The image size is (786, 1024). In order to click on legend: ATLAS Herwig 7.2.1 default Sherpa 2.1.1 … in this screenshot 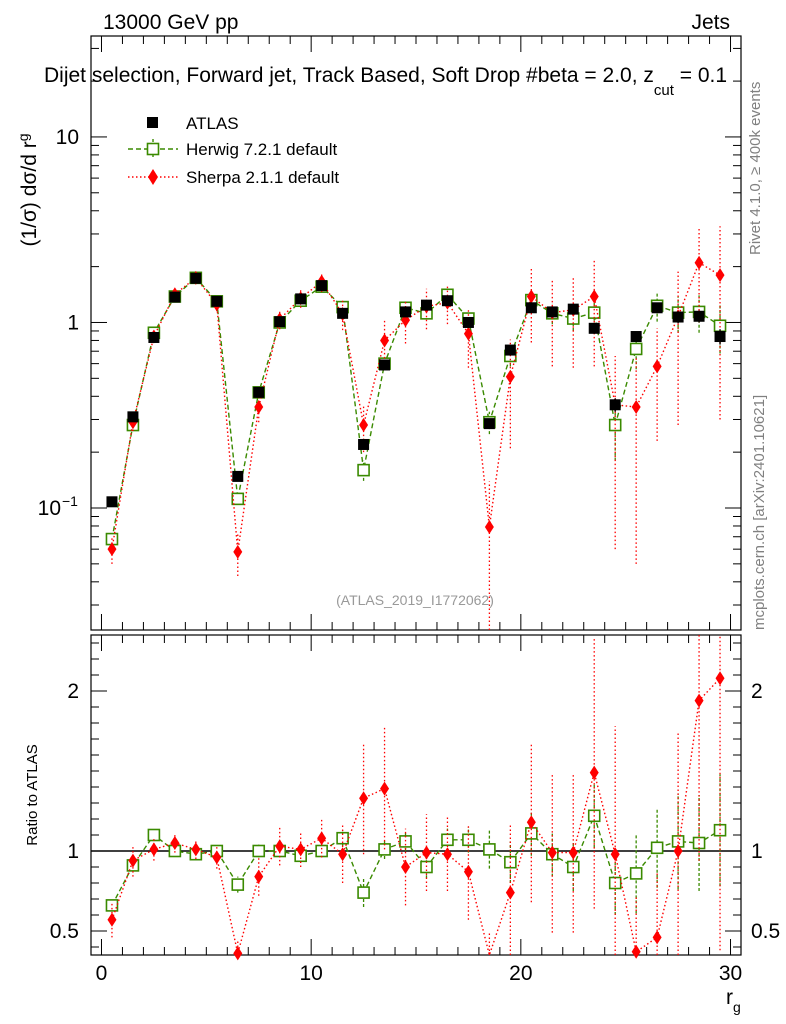, I will do `click(233, 150)`.